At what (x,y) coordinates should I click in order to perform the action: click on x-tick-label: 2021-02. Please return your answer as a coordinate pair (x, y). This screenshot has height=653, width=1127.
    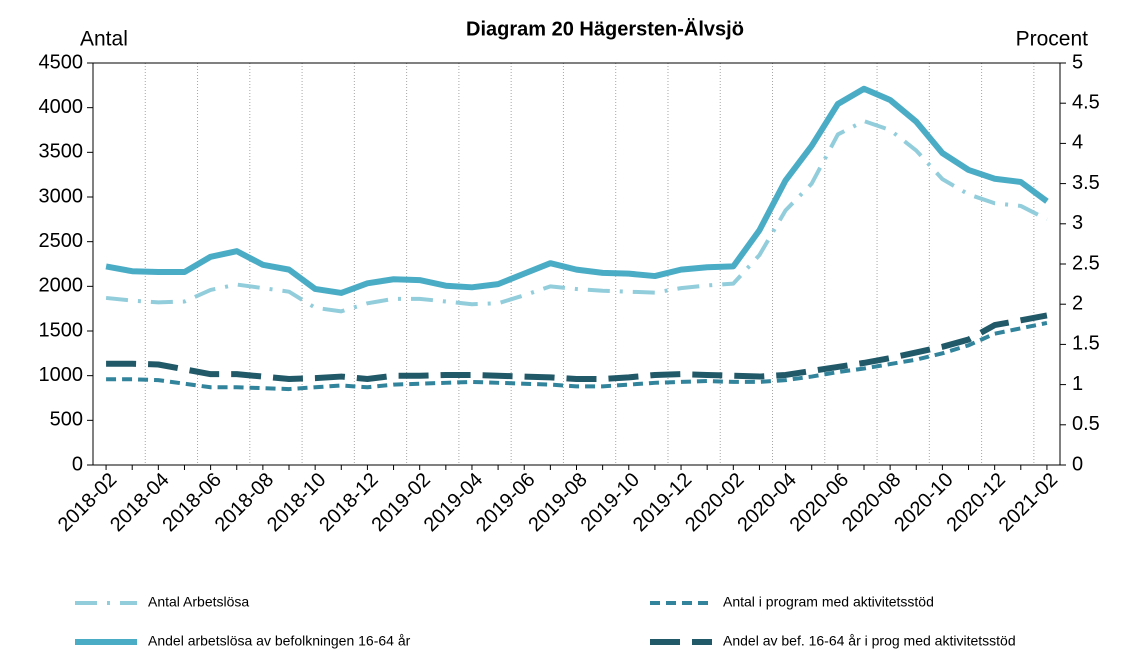
    Looking at the image, I should click on (1028, 502).